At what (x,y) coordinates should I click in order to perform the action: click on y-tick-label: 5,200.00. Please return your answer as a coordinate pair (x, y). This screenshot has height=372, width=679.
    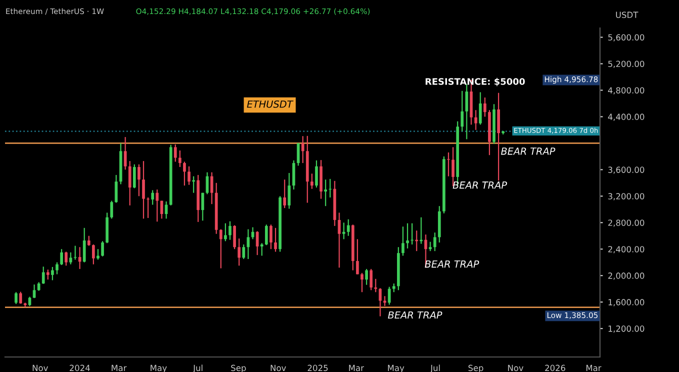
    Looking at the image, I should click on (626, 64).